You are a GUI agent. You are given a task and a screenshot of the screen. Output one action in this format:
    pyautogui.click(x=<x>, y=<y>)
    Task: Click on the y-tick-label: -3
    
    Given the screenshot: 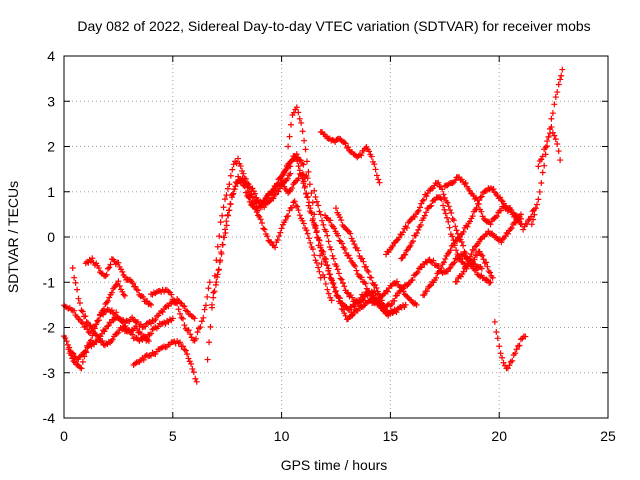 What is the action you would take?
    pyautogui.click(x=49, y=373)
    